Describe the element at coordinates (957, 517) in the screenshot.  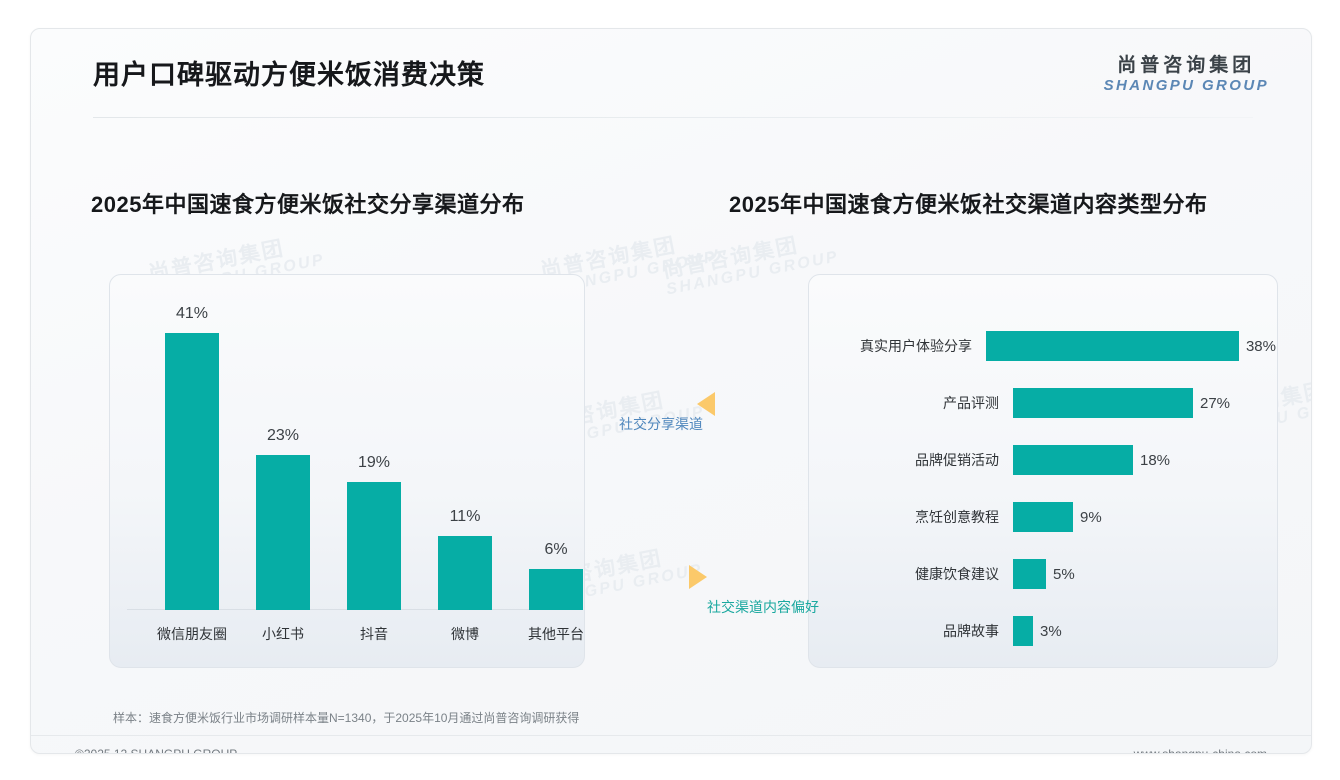
I see `bar-category-label: 烹饪创意教程` at that location.